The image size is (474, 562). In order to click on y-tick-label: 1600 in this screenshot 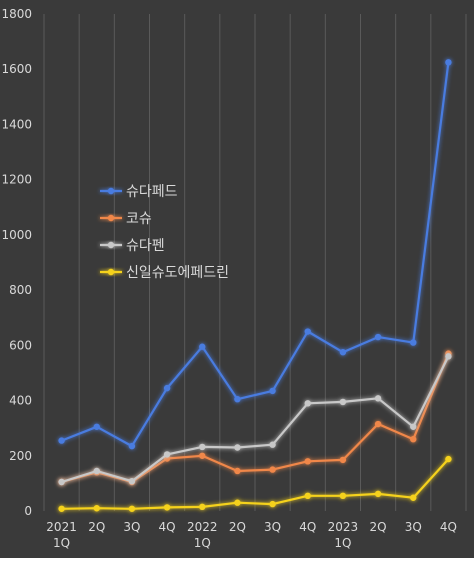, I will do `click(16, 69)`.